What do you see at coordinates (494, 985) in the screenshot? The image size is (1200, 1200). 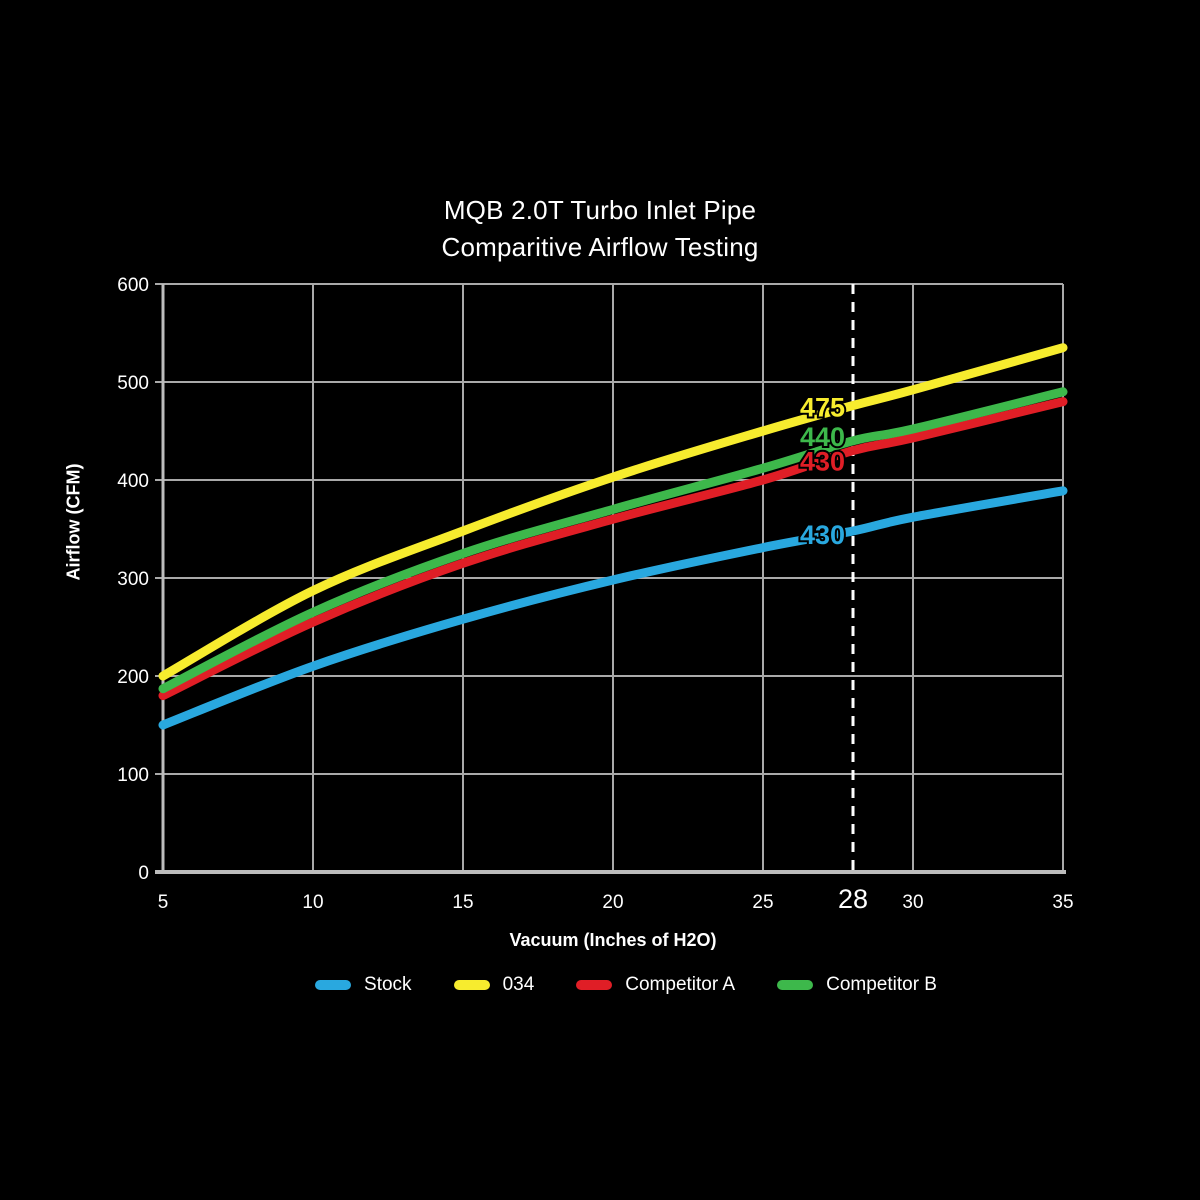 I see `legend-item-034: 034` at bounding box center [494, 985].